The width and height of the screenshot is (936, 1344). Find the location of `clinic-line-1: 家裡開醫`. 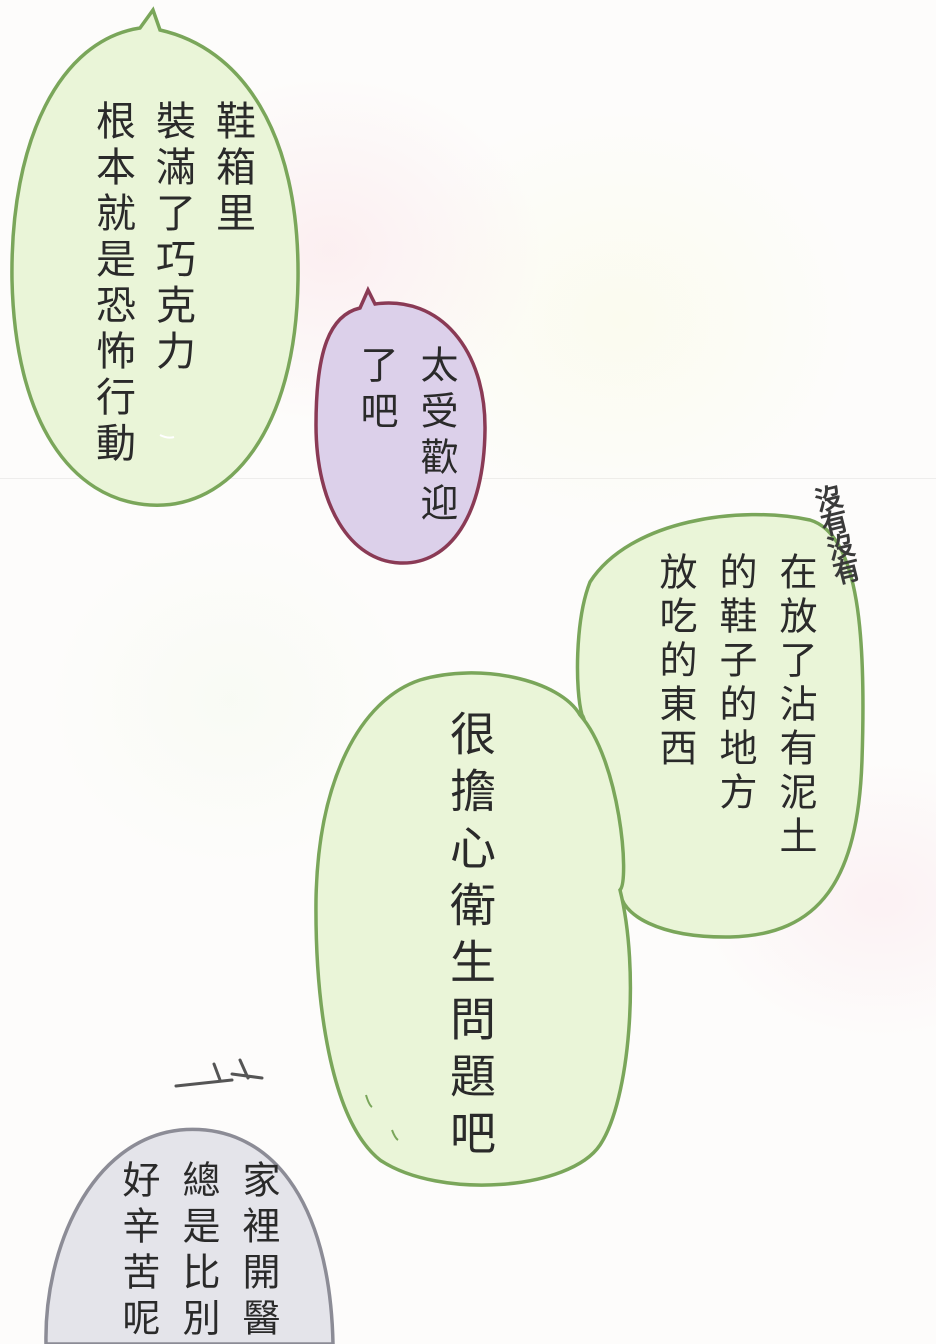

clinic-line-1: 家裡開醫 is located at coordinates (258, 1252).